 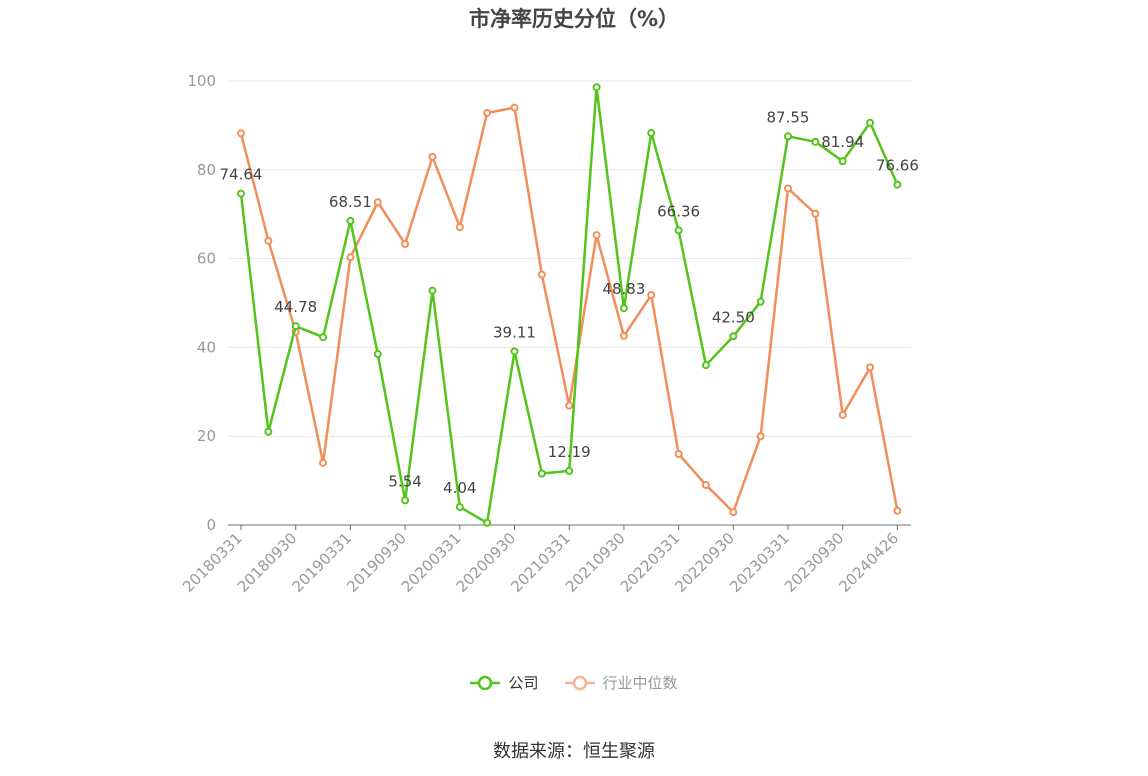 I want to click on y-tick-label-20: 20, so click(x=206, y=436).